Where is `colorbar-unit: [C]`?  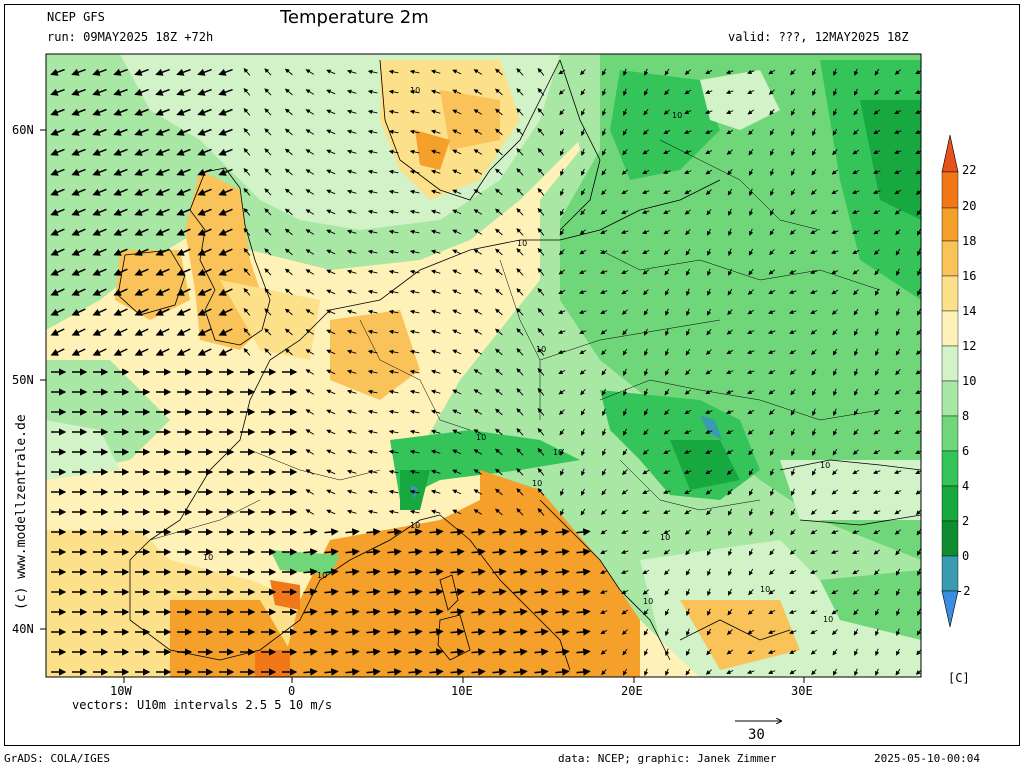
colorbar-unit: [C] is located at coordinates (959, 678).